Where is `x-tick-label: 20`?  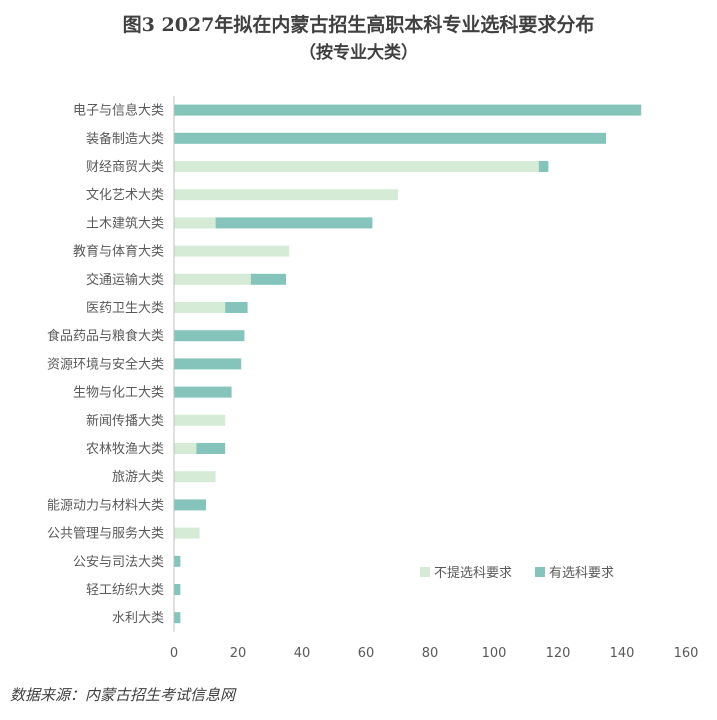
x-tick-label: 20 is located at coordinates (238, 653).